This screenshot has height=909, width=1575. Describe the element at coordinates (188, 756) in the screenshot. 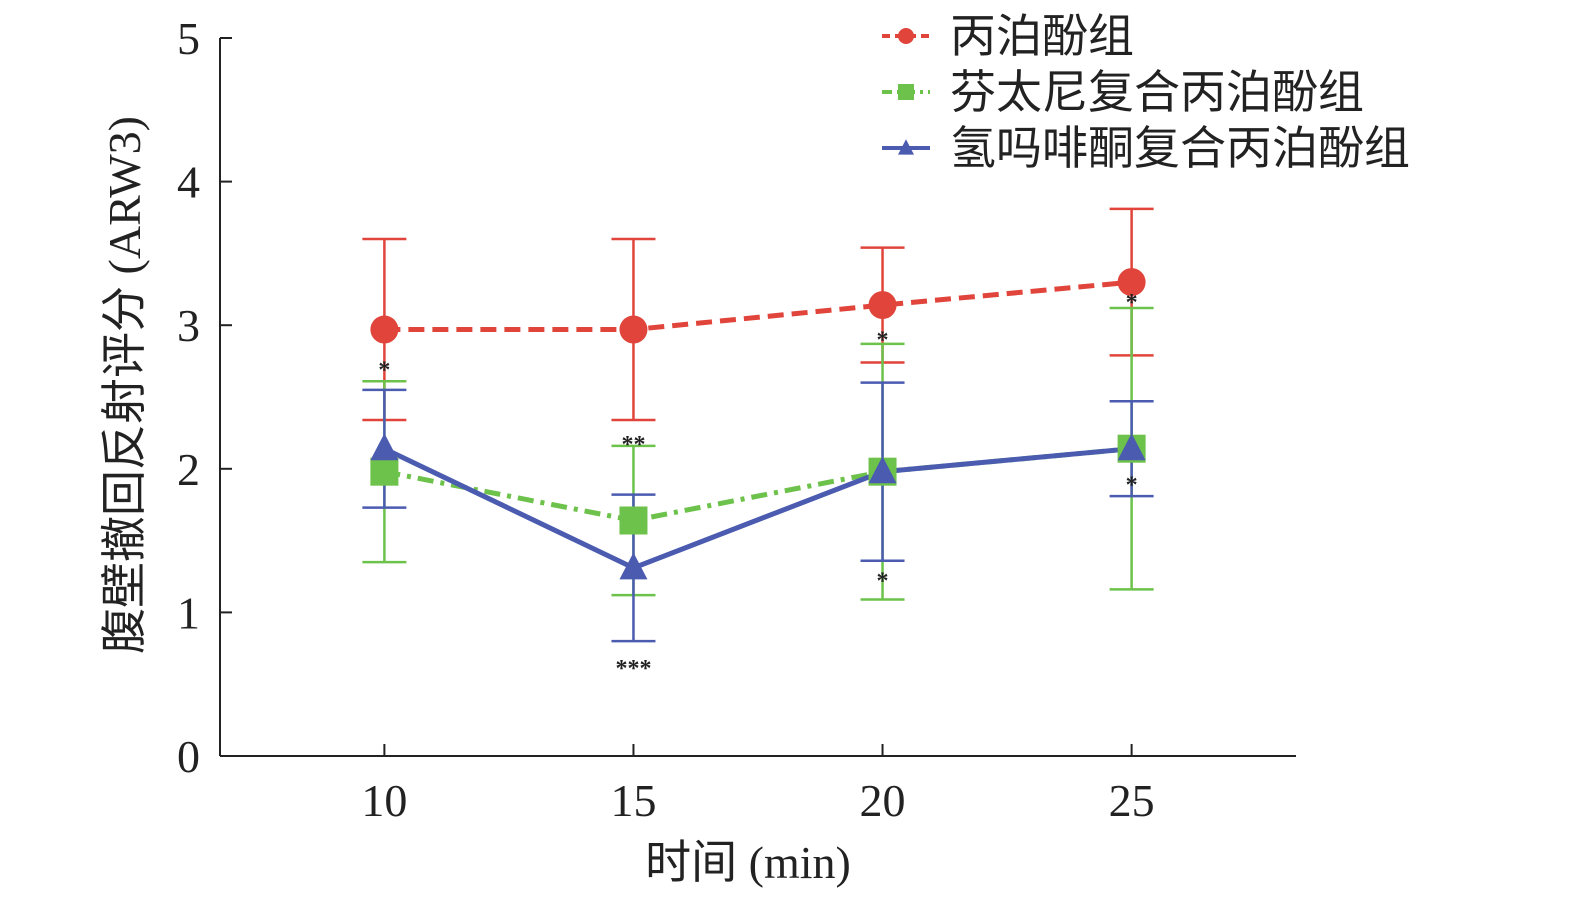

I see `y-tick-label: 0` at that location.